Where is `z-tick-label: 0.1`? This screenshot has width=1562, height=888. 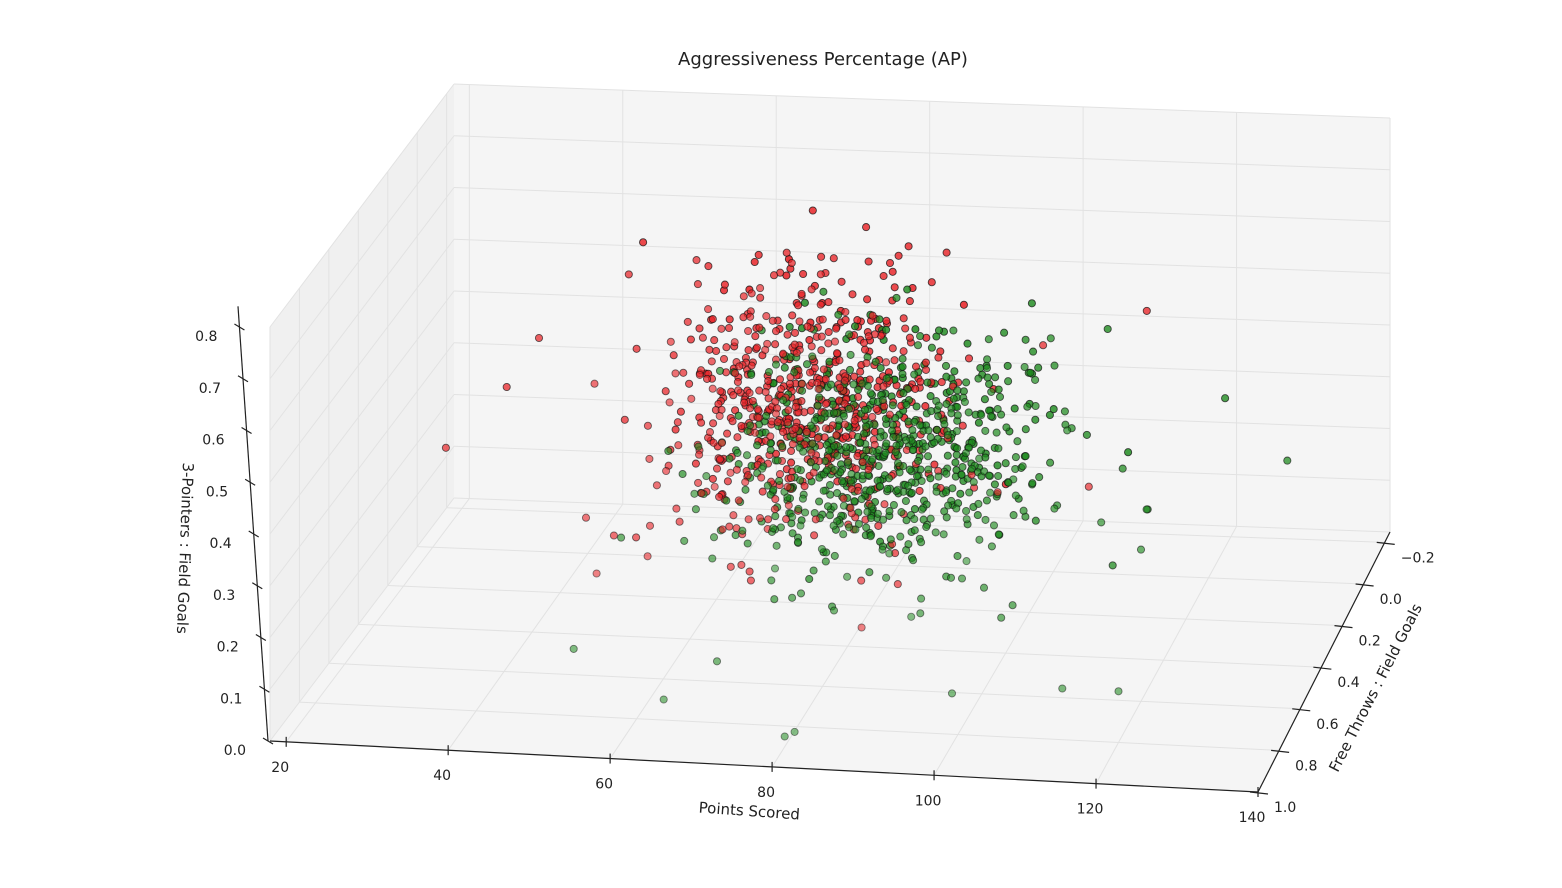
z-tick-label: 0.1 is located at coordinates (231, 699).